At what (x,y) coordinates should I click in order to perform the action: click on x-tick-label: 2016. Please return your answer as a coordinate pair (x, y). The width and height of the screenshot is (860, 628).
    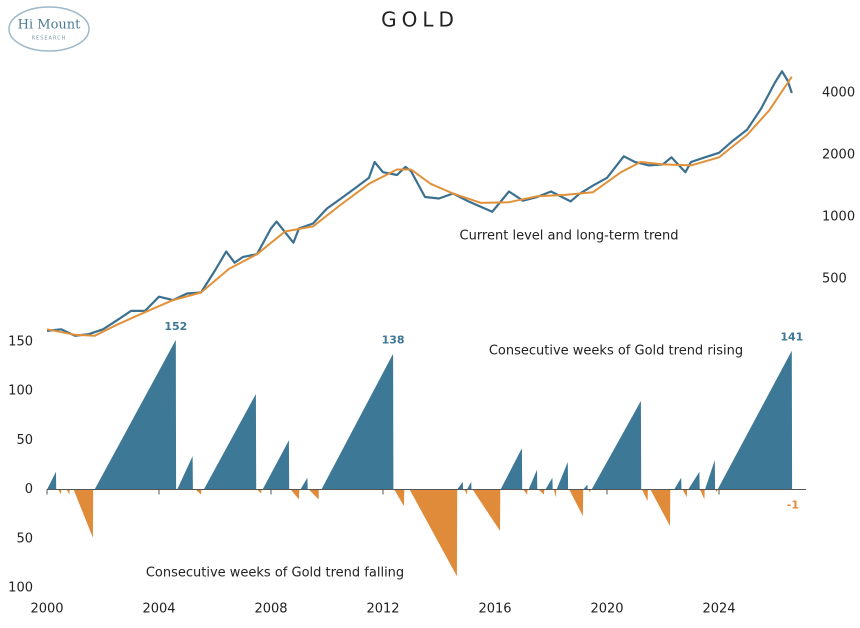
    Looking at the image, I should click on (494, 609).